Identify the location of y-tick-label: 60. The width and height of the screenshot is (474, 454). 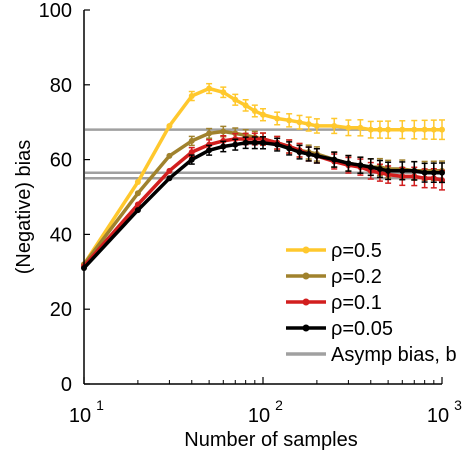
(61, 161).